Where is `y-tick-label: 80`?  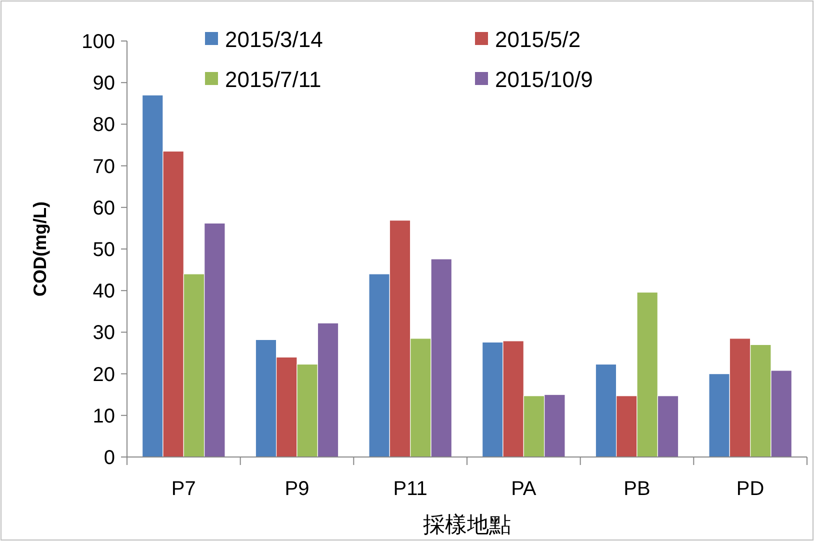 y-tick-label: 80 is located at coordinates (103, 125).